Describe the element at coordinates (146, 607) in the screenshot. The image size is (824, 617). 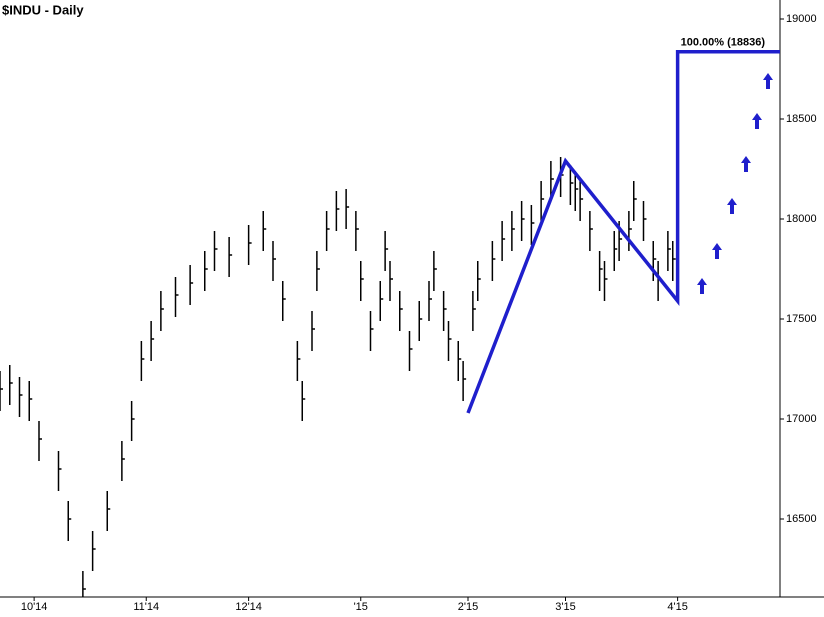
I see `x-tick-label: 11'14` at that location.